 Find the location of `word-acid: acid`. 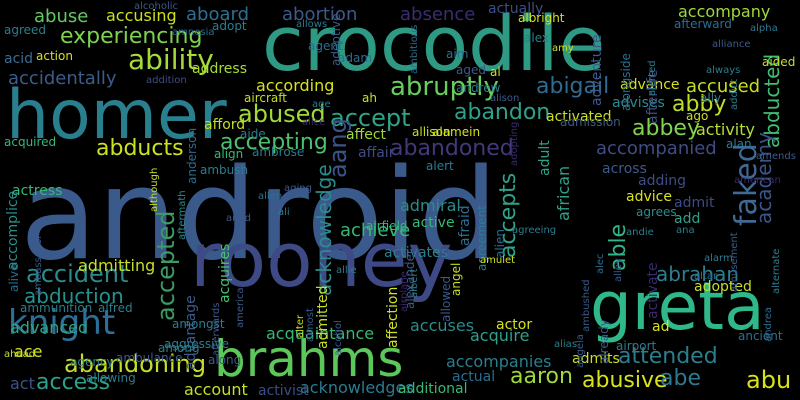

word-acid: acid is located at coordinates (19, 59).